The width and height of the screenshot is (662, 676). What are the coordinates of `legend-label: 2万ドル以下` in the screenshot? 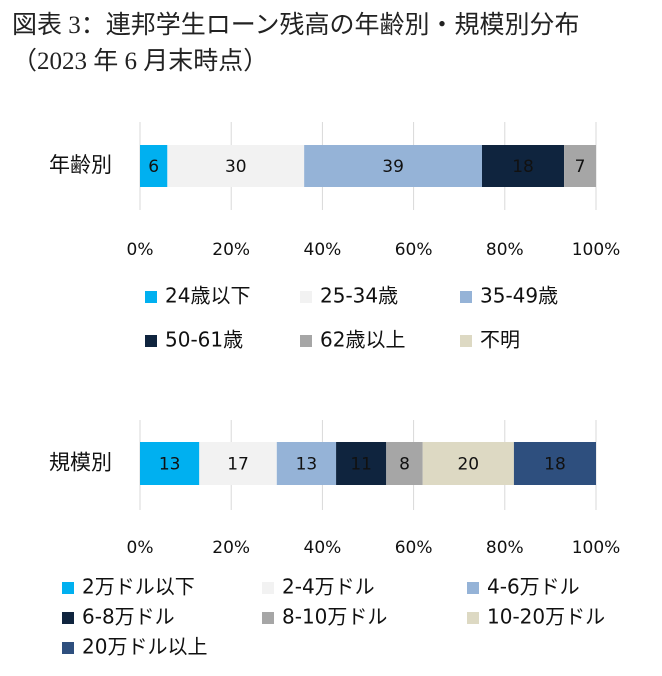 It's located at (138, 587).